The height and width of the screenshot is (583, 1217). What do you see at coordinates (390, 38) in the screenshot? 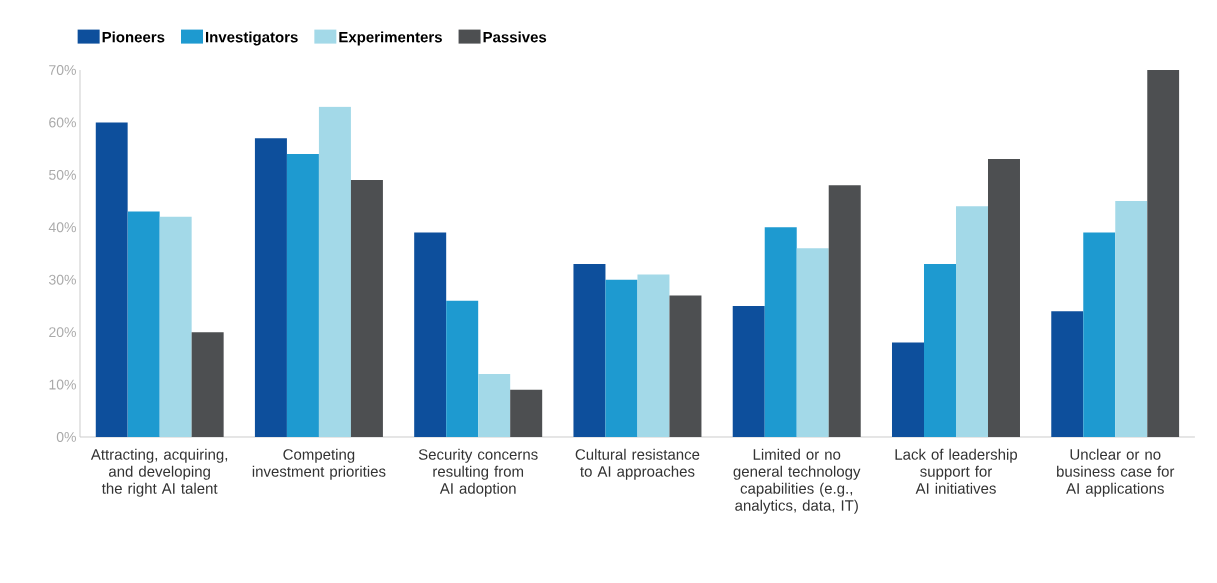
I see `legend-label: Experimenters` at bounding box center [390, 38].